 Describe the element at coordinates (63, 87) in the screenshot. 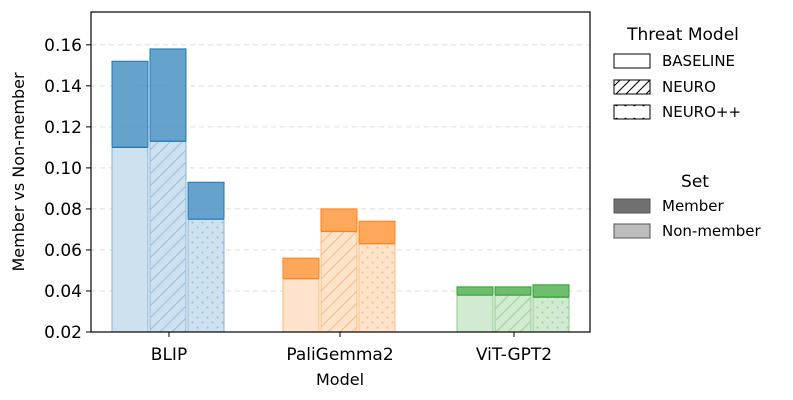

I see `y-tick-label: 0.14` at that location.